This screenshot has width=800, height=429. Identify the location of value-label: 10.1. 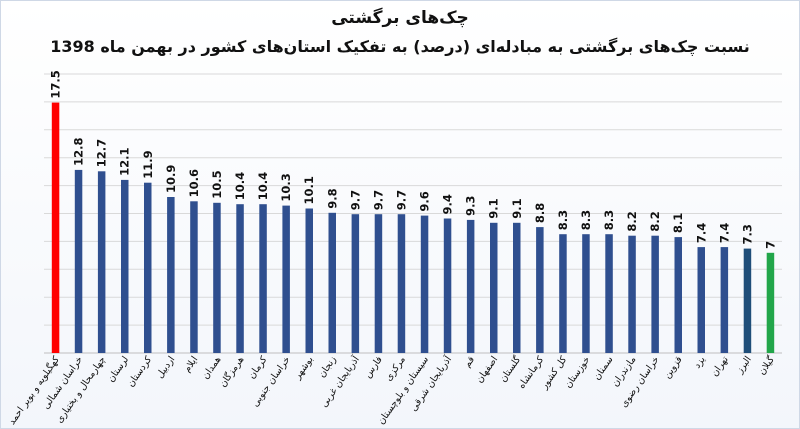
(309, 190).